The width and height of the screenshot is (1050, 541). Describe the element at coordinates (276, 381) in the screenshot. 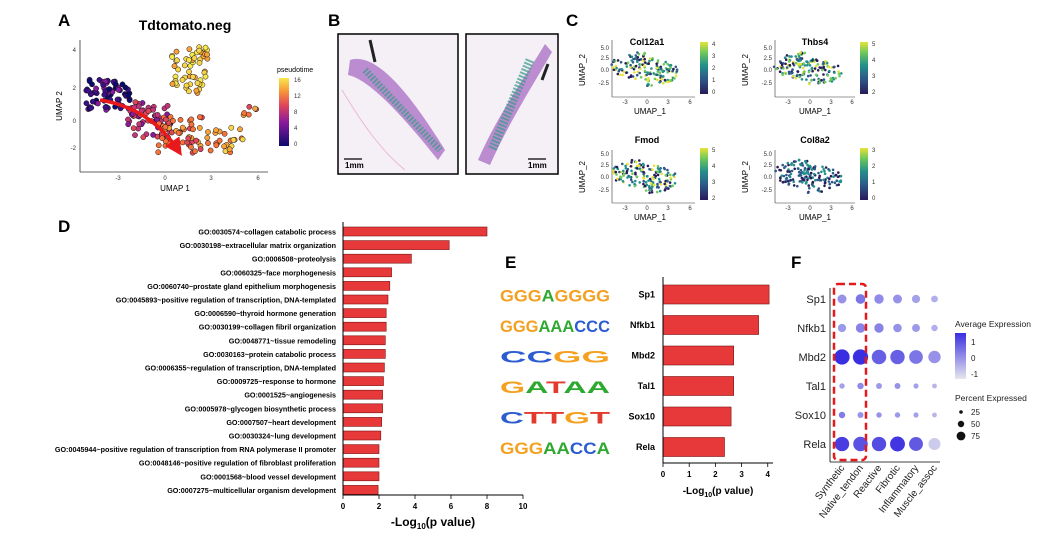

I see `go-term-label: GO:0009725~response to hormone` at that location.